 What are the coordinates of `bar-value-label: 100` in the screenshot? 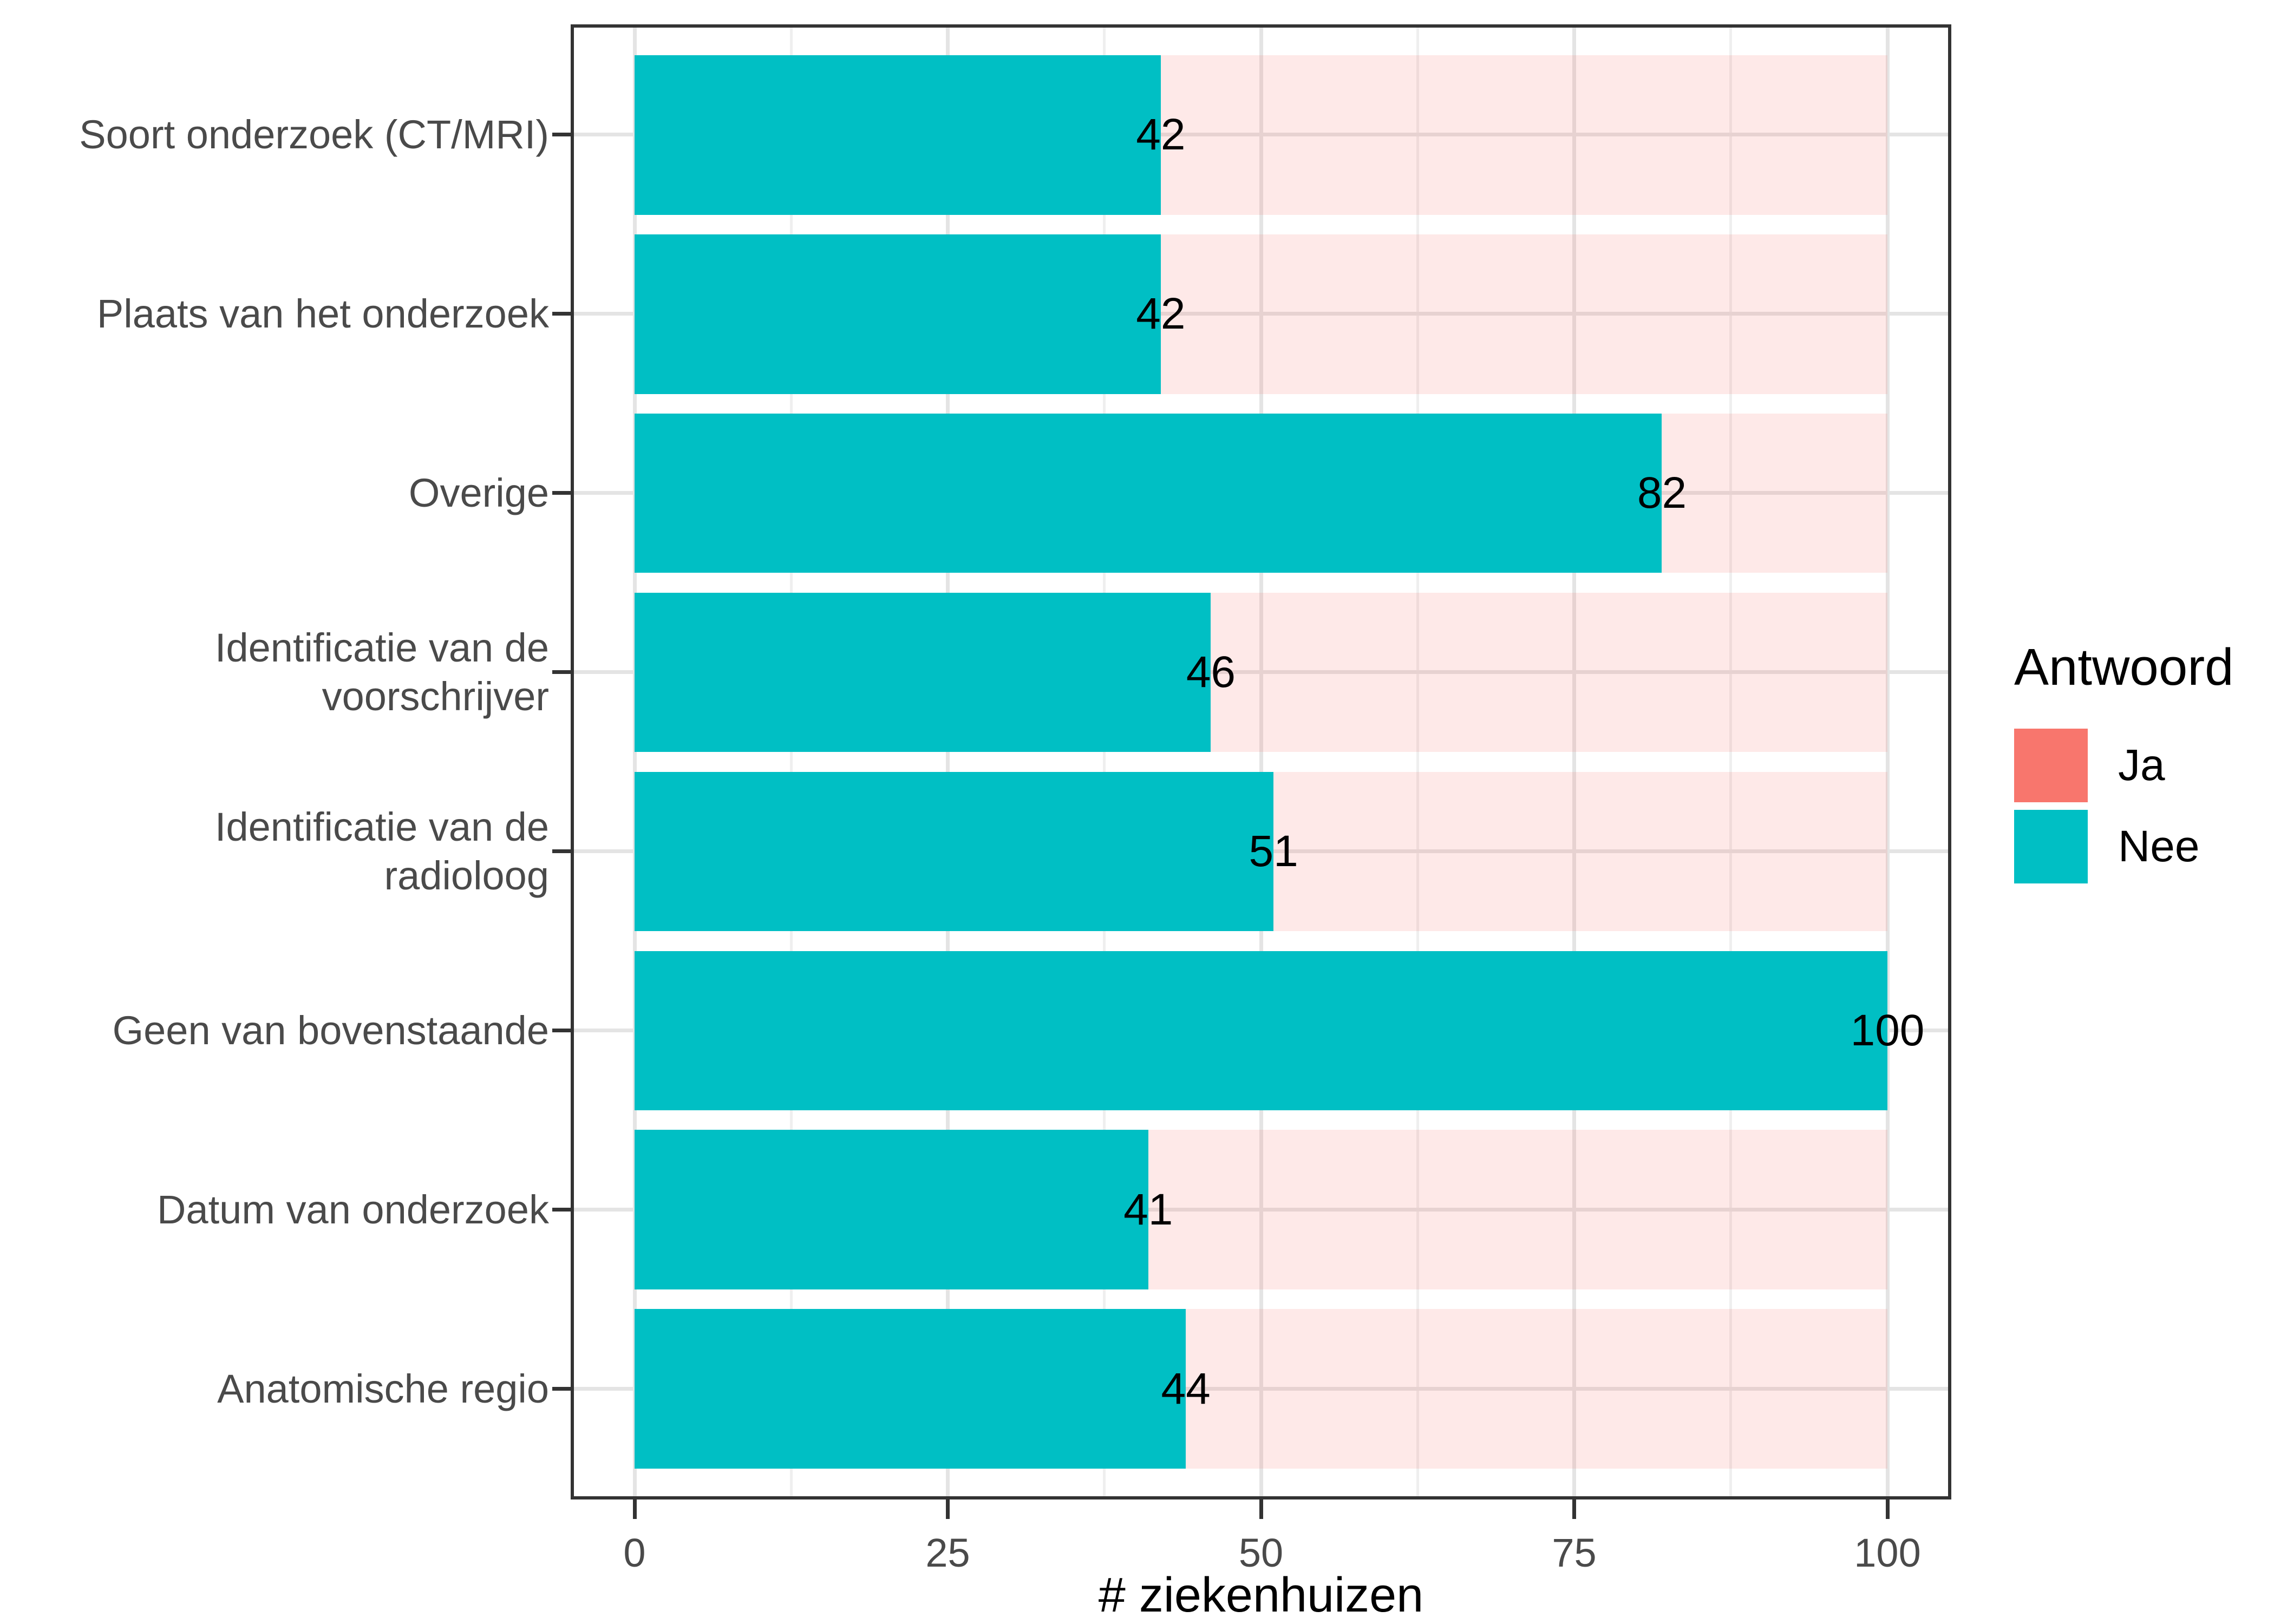 It's located at (1888, 1030).